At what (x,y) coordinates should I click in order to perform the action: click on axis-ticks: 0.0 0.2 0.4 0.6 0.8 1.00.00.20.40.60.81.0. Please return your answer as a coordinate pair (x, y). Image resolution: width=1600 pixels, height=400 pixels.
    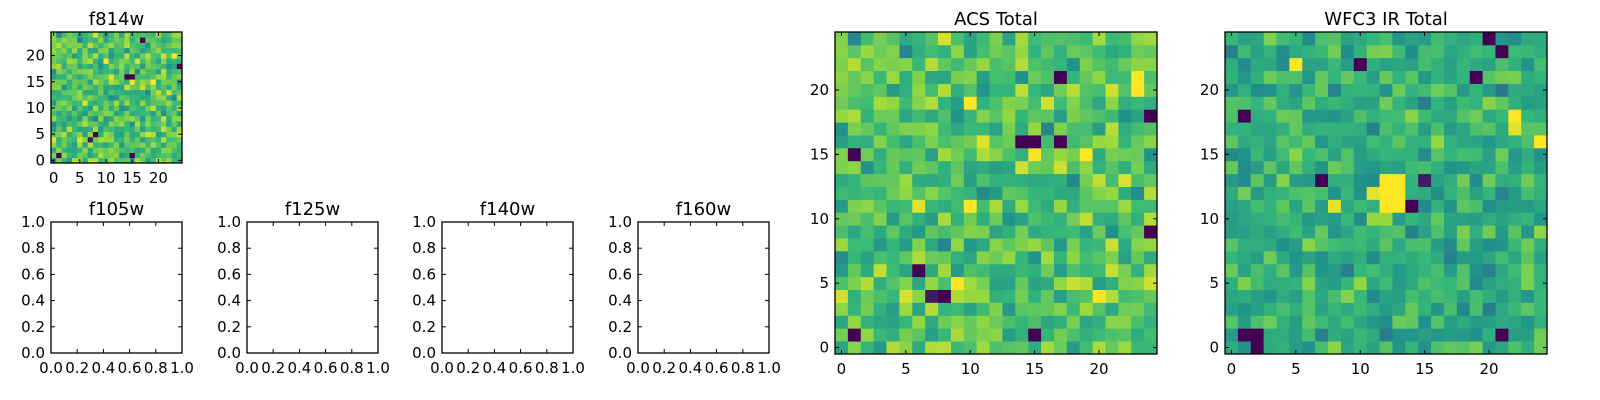
    Looking at the image, I should click on (498, 295).